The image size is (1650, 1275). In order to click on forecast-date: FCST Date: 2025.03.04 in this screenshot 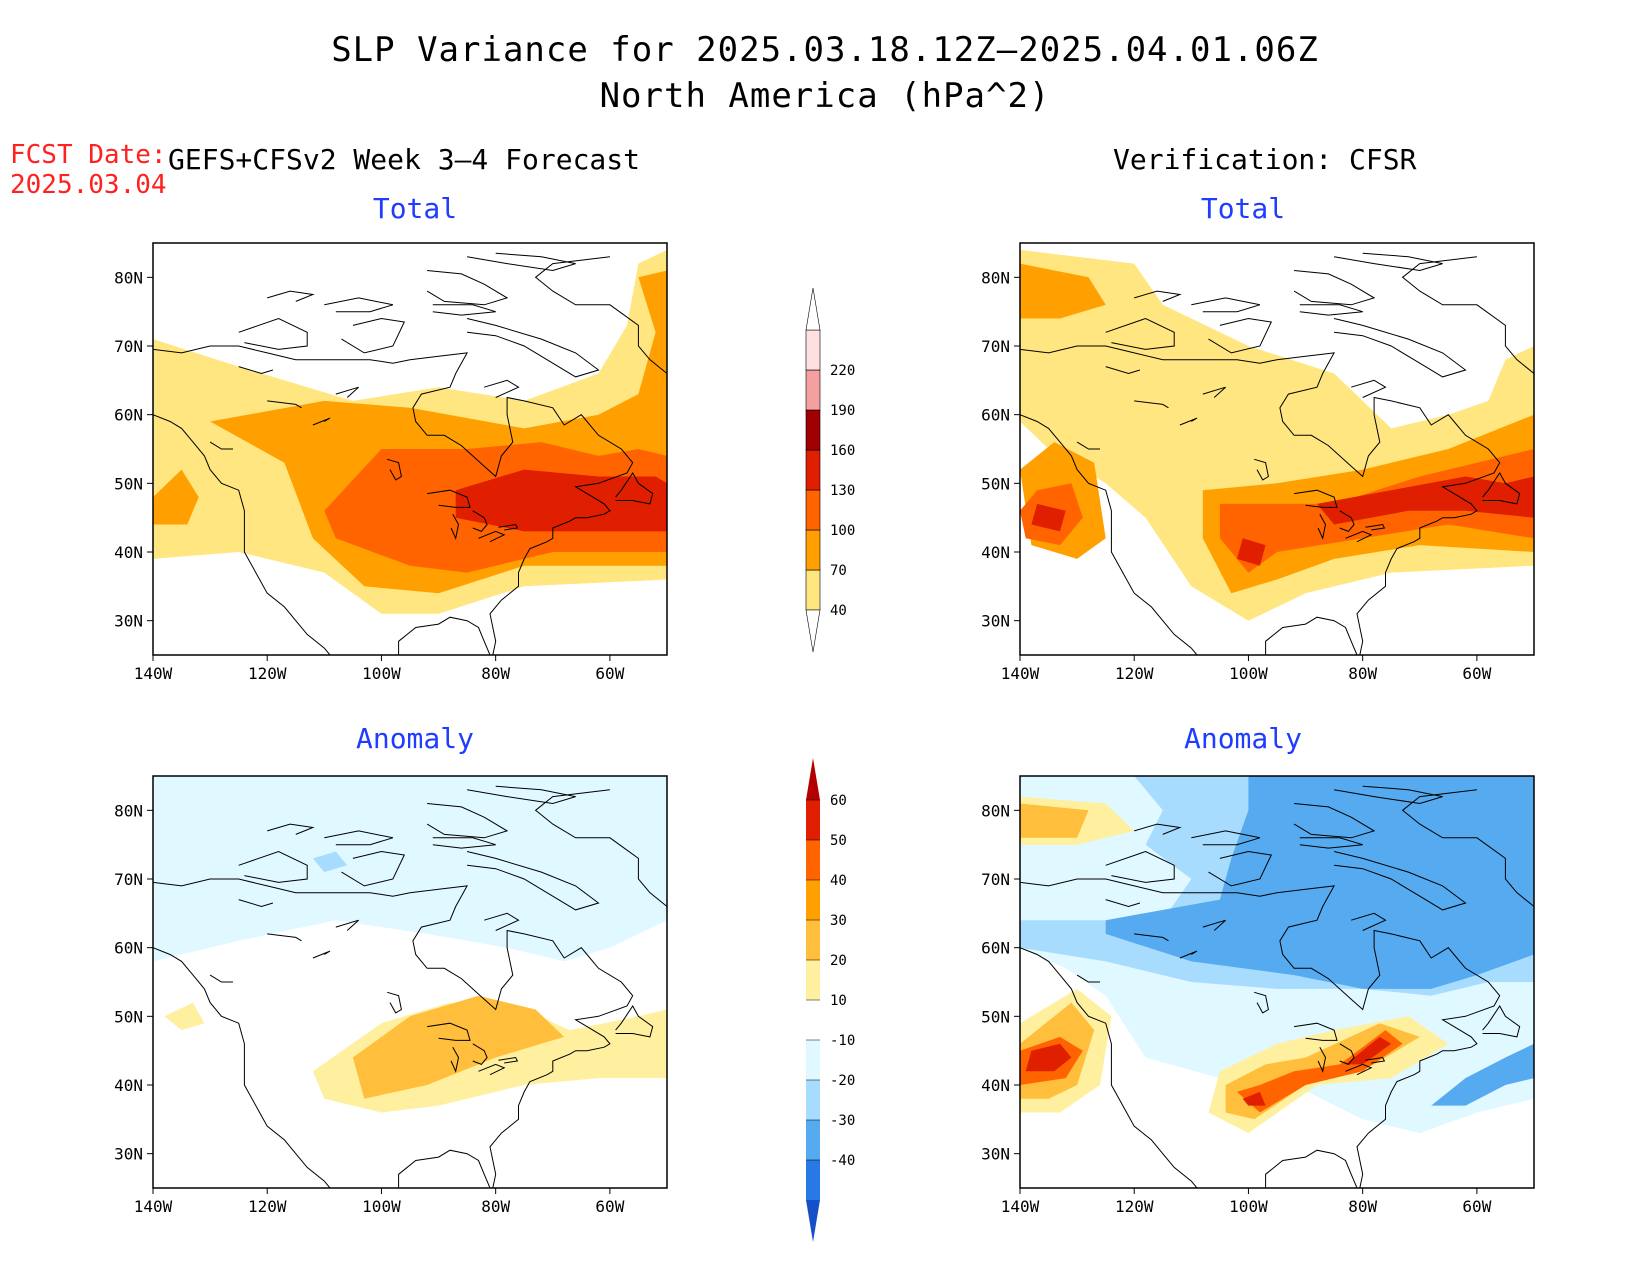, I will do `click(88, 170)`.